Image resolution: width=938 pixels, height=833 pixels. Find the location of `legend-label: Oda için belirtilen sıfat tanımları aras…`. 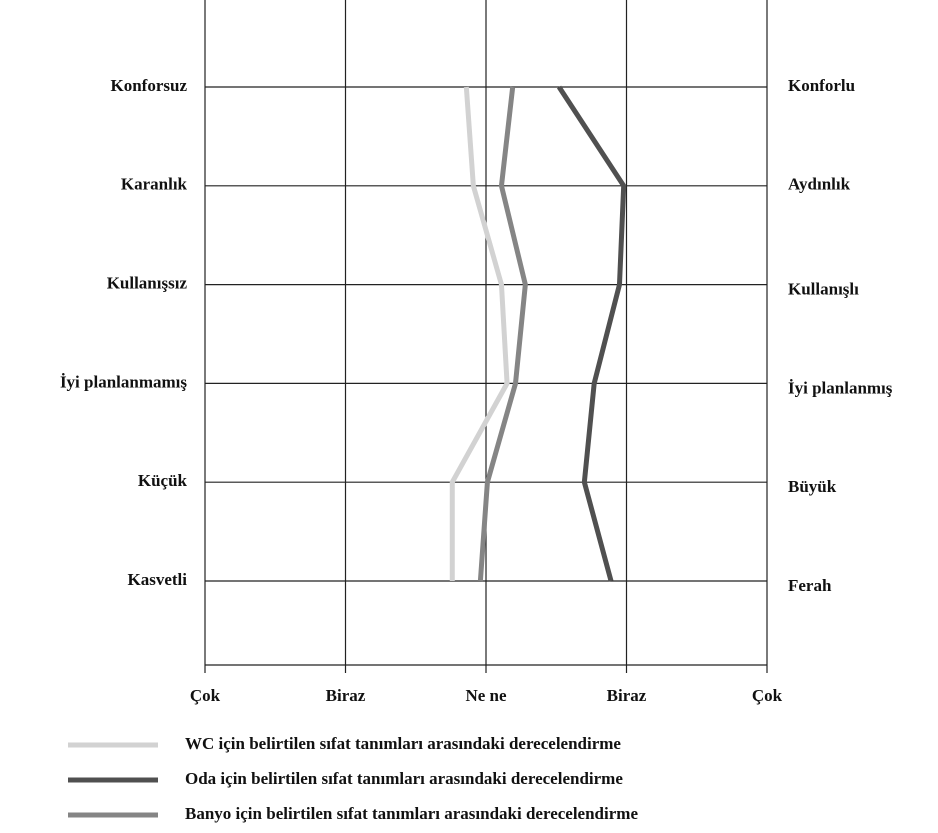

legend-label: Oda için belirtilen sıfat tanımları aras… is located at coordinates (404, 778).